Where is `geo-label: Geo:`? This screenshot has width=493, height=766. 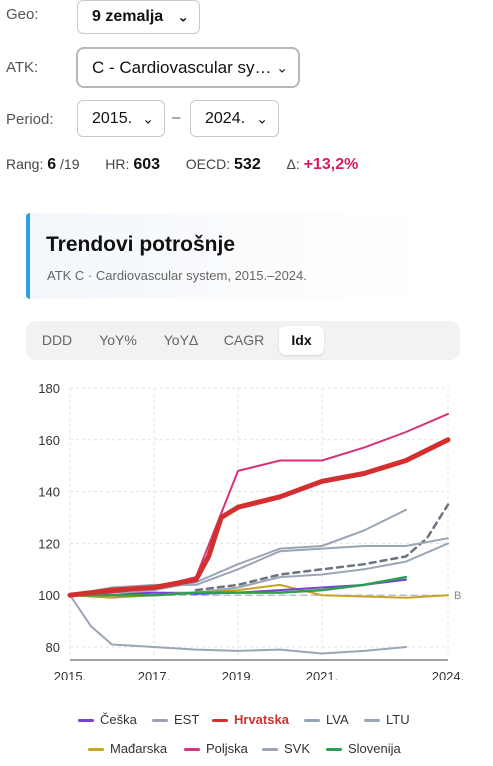 geo-label: Geo: is located at coordinates (22, 14).